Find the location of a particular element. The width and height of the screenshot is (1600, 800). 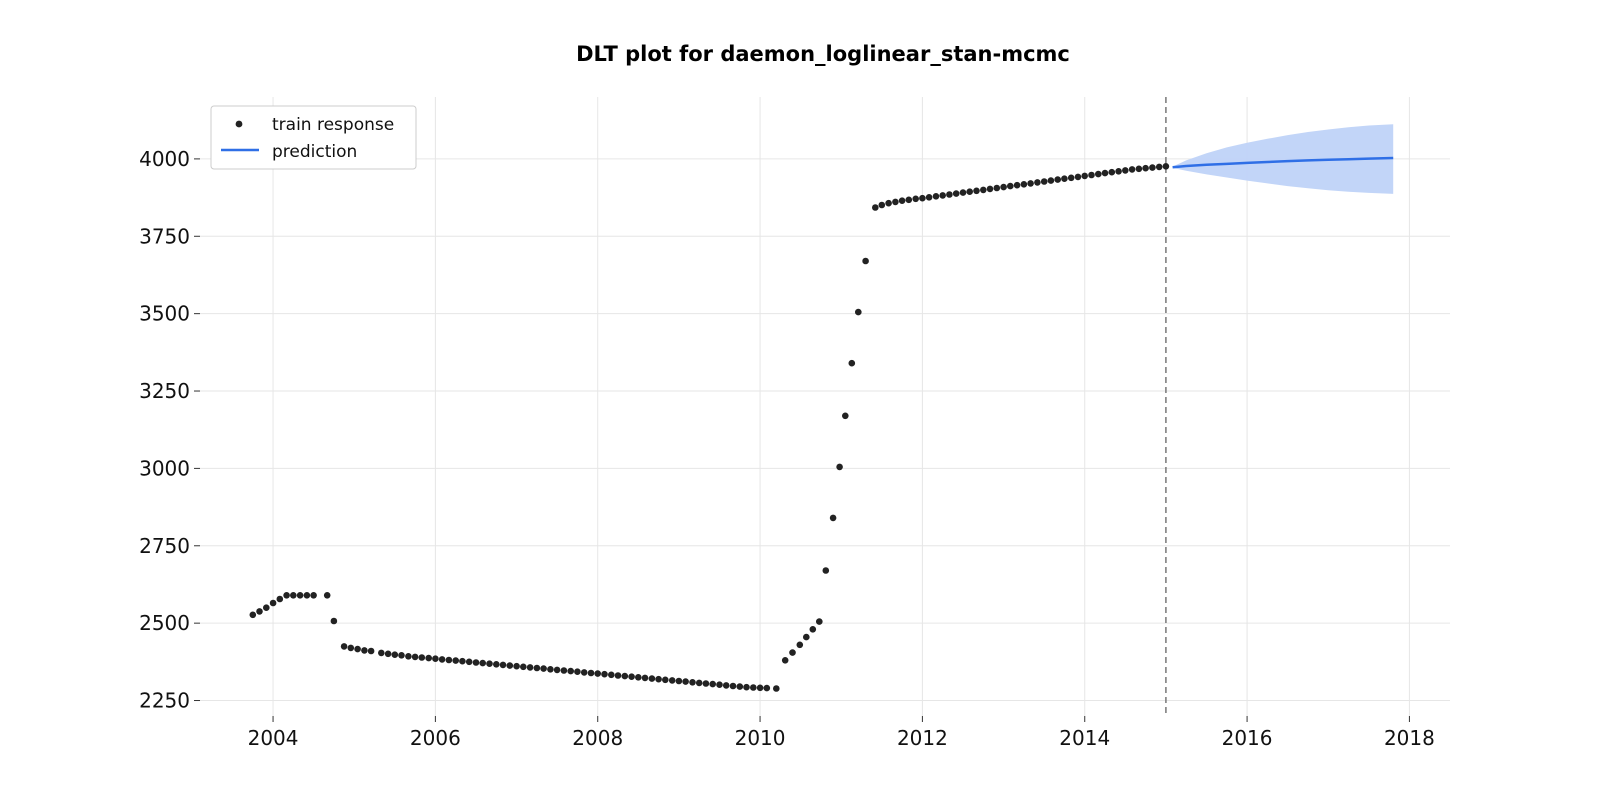

y-tick-label: 3250 is located at coordinates (164, 391).